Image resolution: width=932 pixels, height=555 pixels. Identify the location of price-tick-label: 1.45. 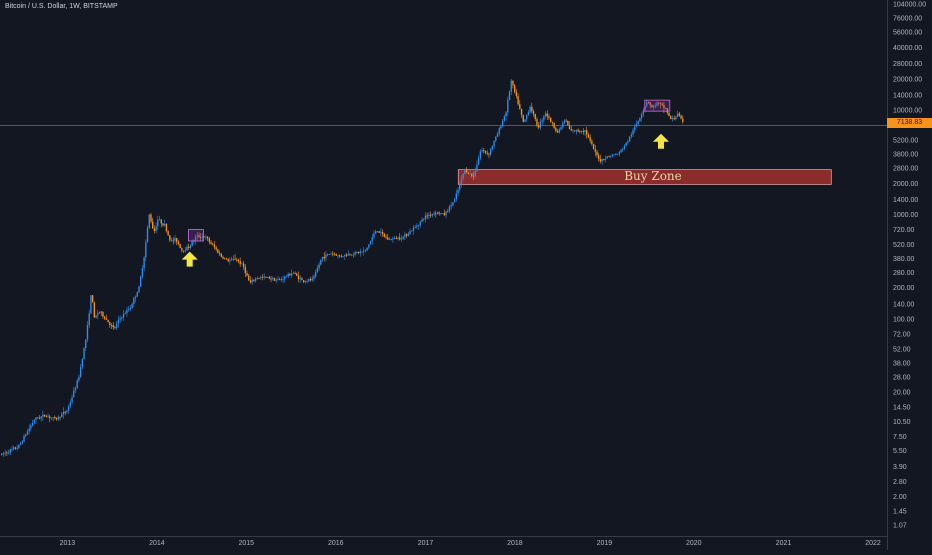
(900, 512).